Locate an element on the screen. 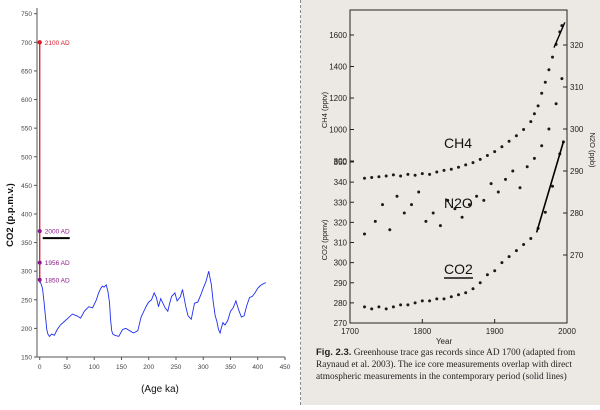  co2-tick-label: 300 is located at coordinates (341, 263).